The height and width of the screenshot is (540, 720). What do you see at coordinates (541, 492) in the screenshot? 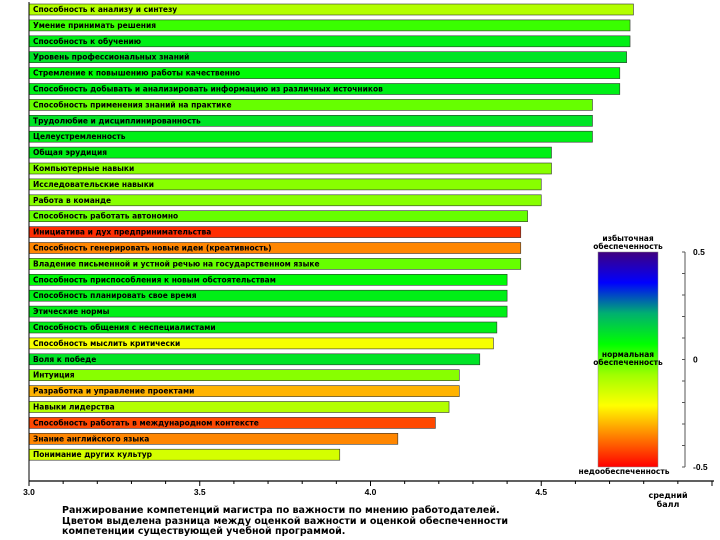
I see `x-tick-label: 4.5` at bounding box center [541, 492].